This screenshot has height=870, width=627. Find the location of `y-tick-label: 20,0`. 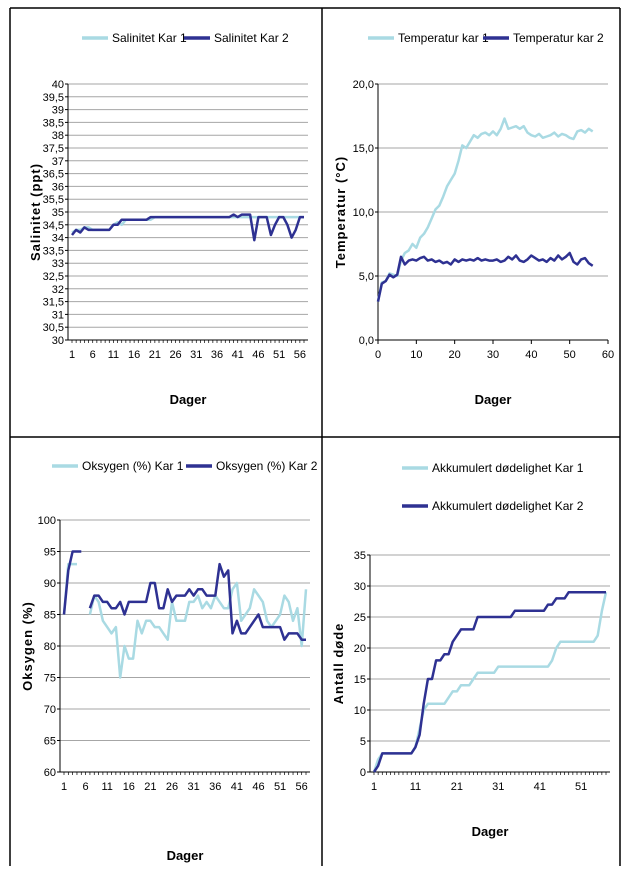

y-tick-label: 20,0 is located at coordinates (363, 85).